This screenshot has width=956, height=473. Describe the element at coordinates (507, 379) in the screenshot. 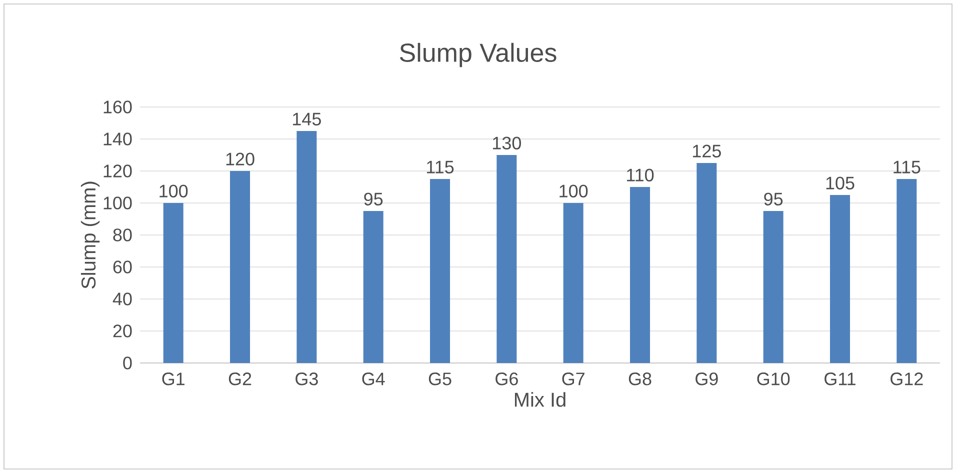

I see `x-tick-label: G6` at that location.